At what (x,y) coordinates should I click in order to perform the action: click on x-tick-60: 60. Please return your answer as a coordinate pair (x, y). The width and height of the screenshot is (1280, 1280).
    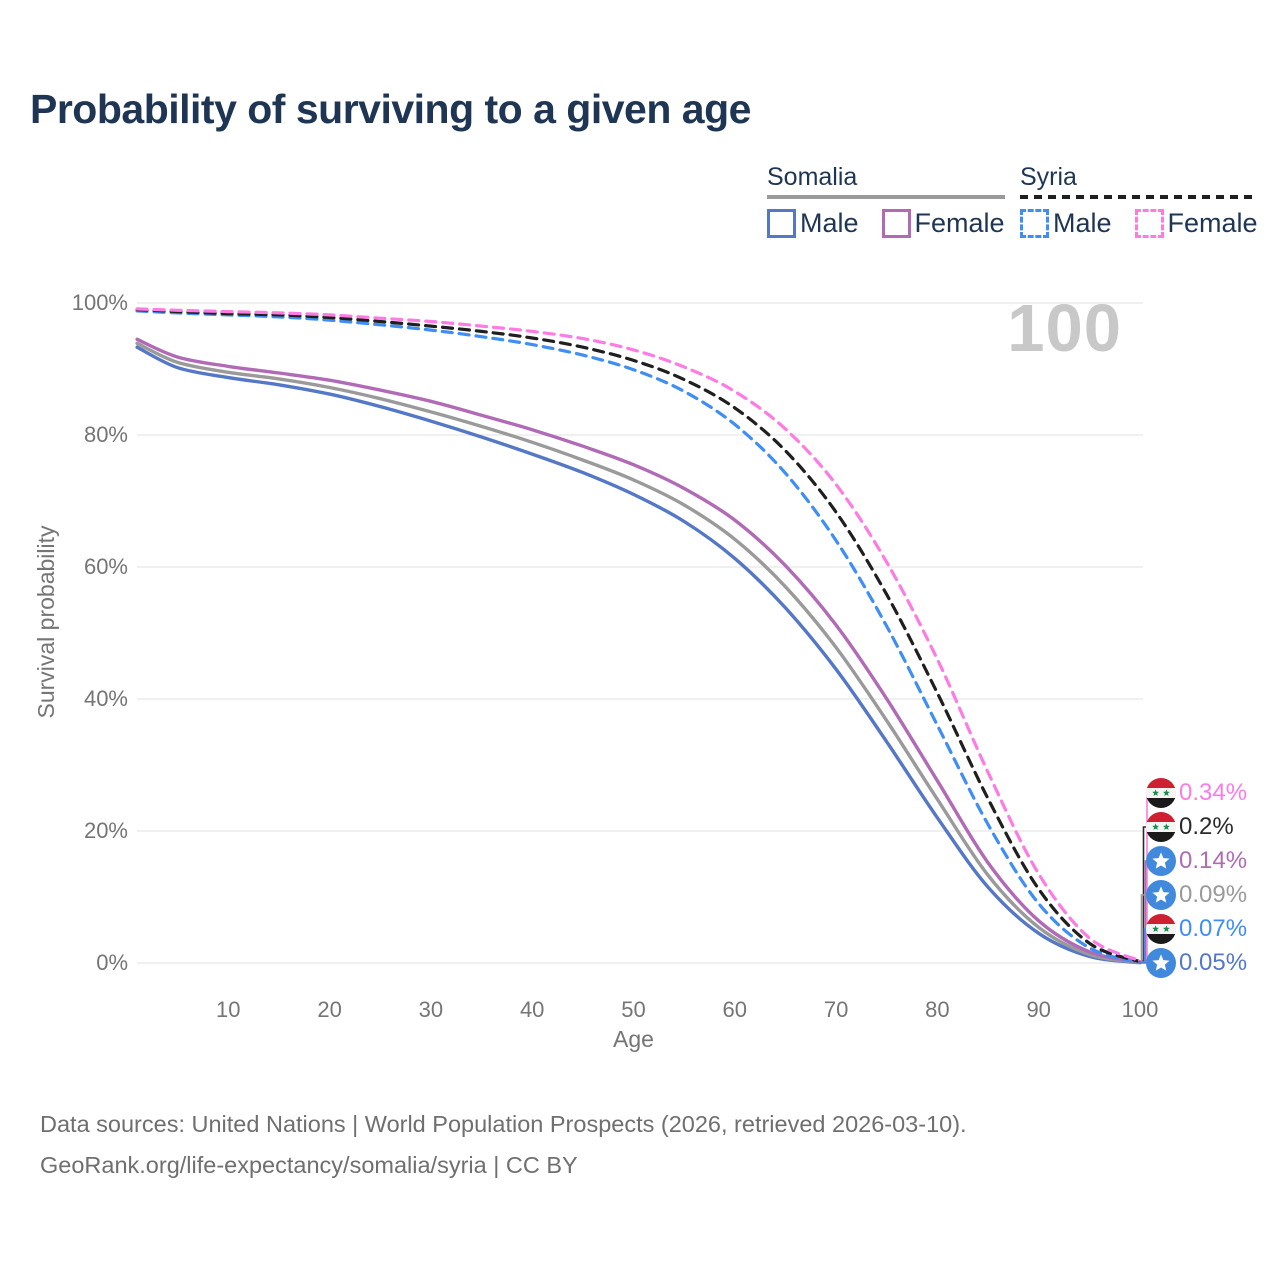
    Looking at the image, I should click on (735, 1009).